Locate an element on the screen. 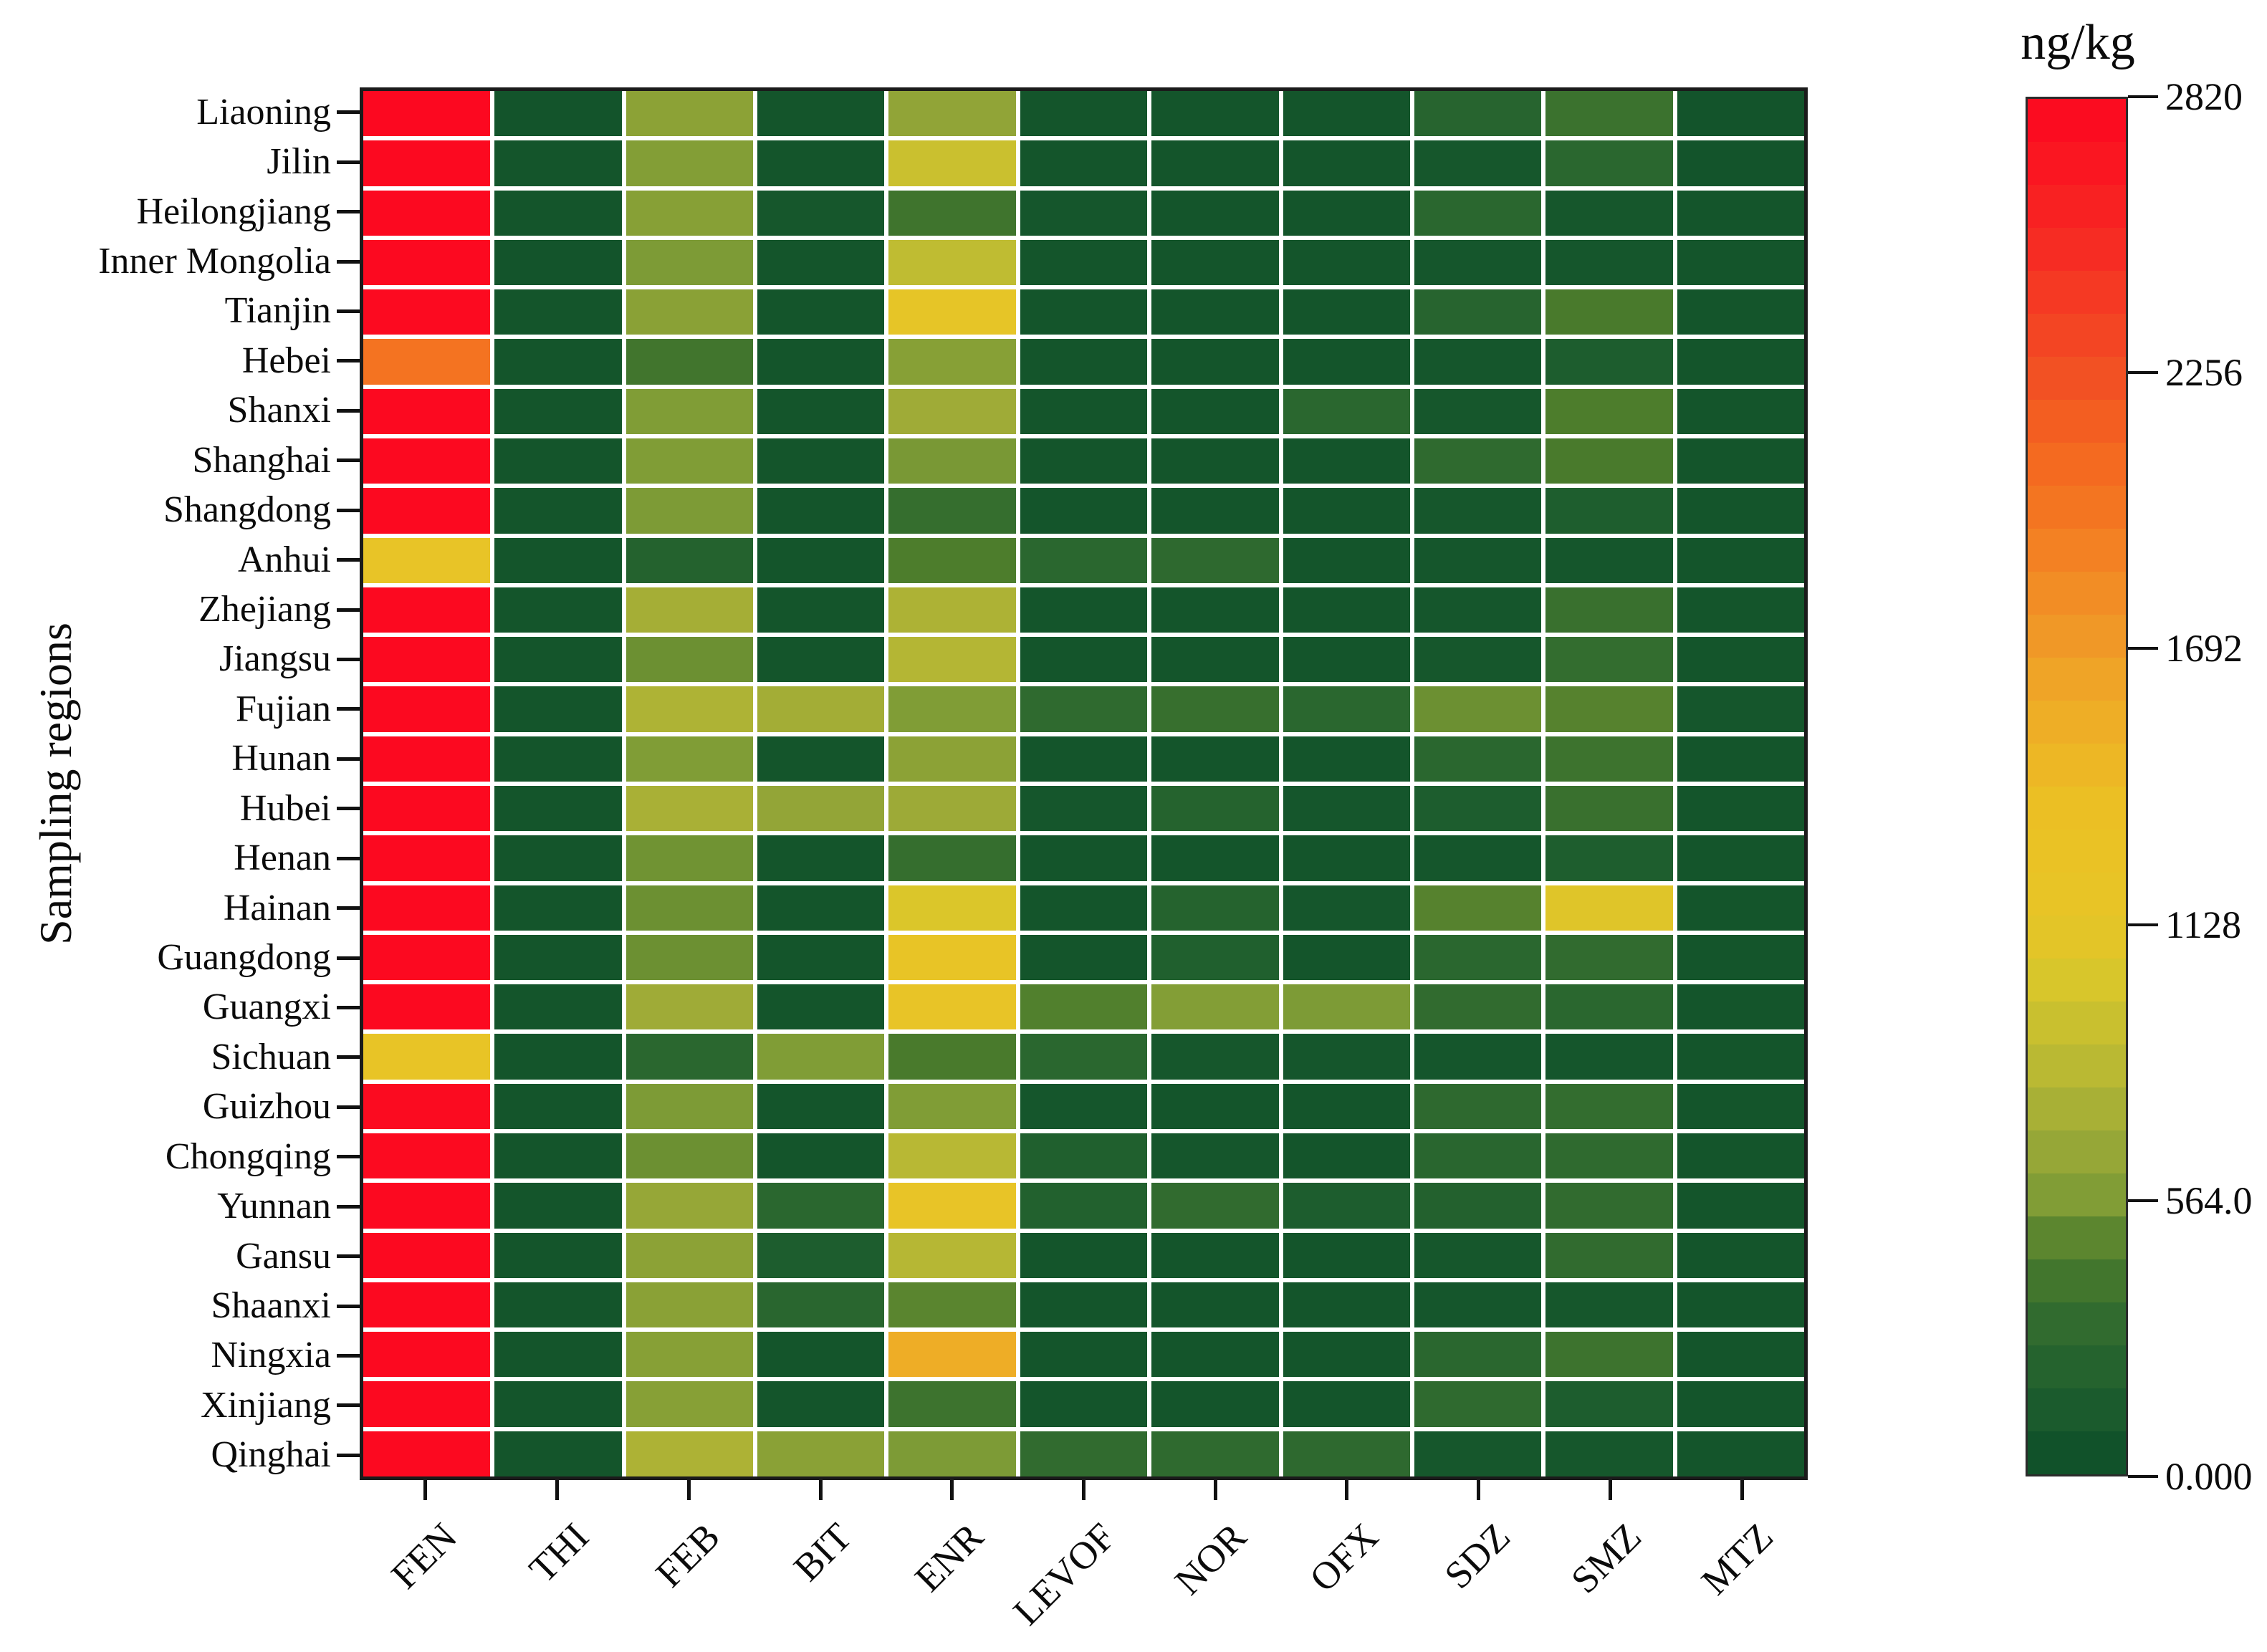 This screenshot has height=1652, width=2267. y-tick-label: Anhui is located at coordinates (284, 559).